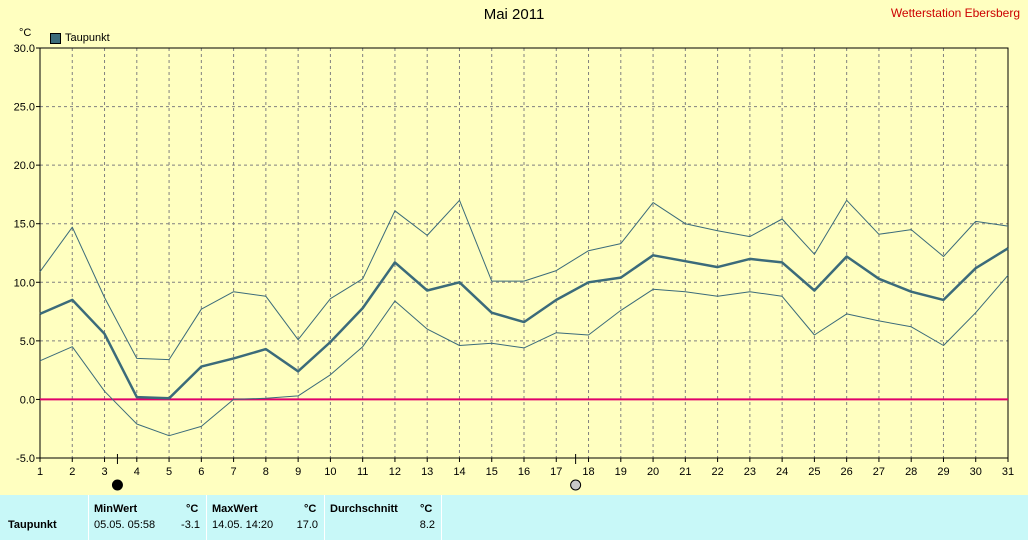  I want to click on y-tick-label: 20.0, so click(24, 166).